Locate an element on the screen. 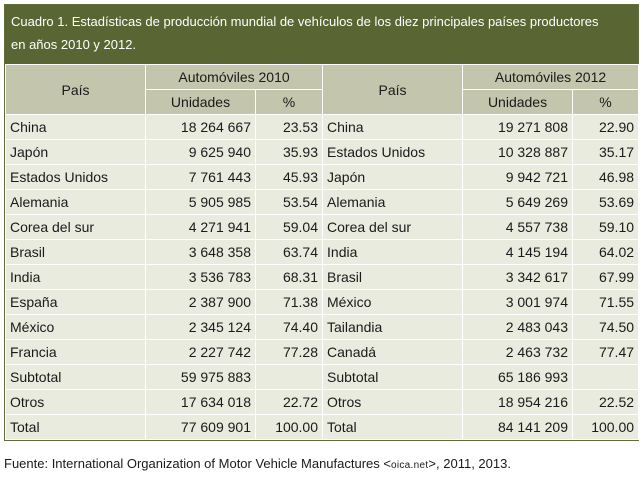 This screenshot has width=643, height=482. percent-2010-cell: 45.93 is located at coordinates (289, 177).